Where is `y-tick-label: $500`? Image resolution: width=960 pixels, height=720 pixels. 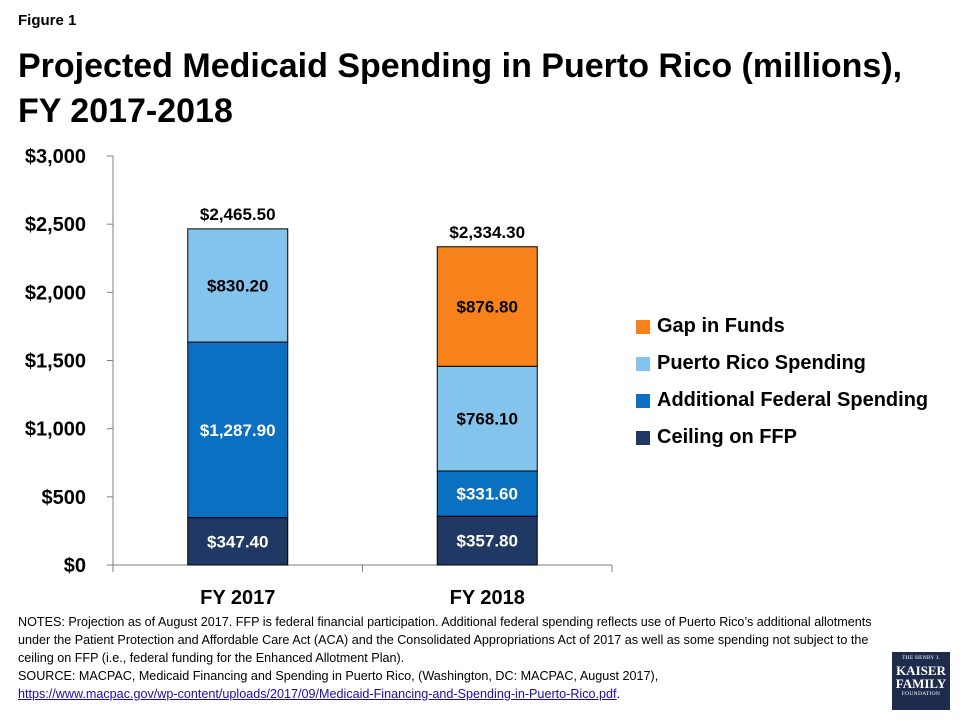 y-tick-label: $500 is located at coordinates (64, 498).